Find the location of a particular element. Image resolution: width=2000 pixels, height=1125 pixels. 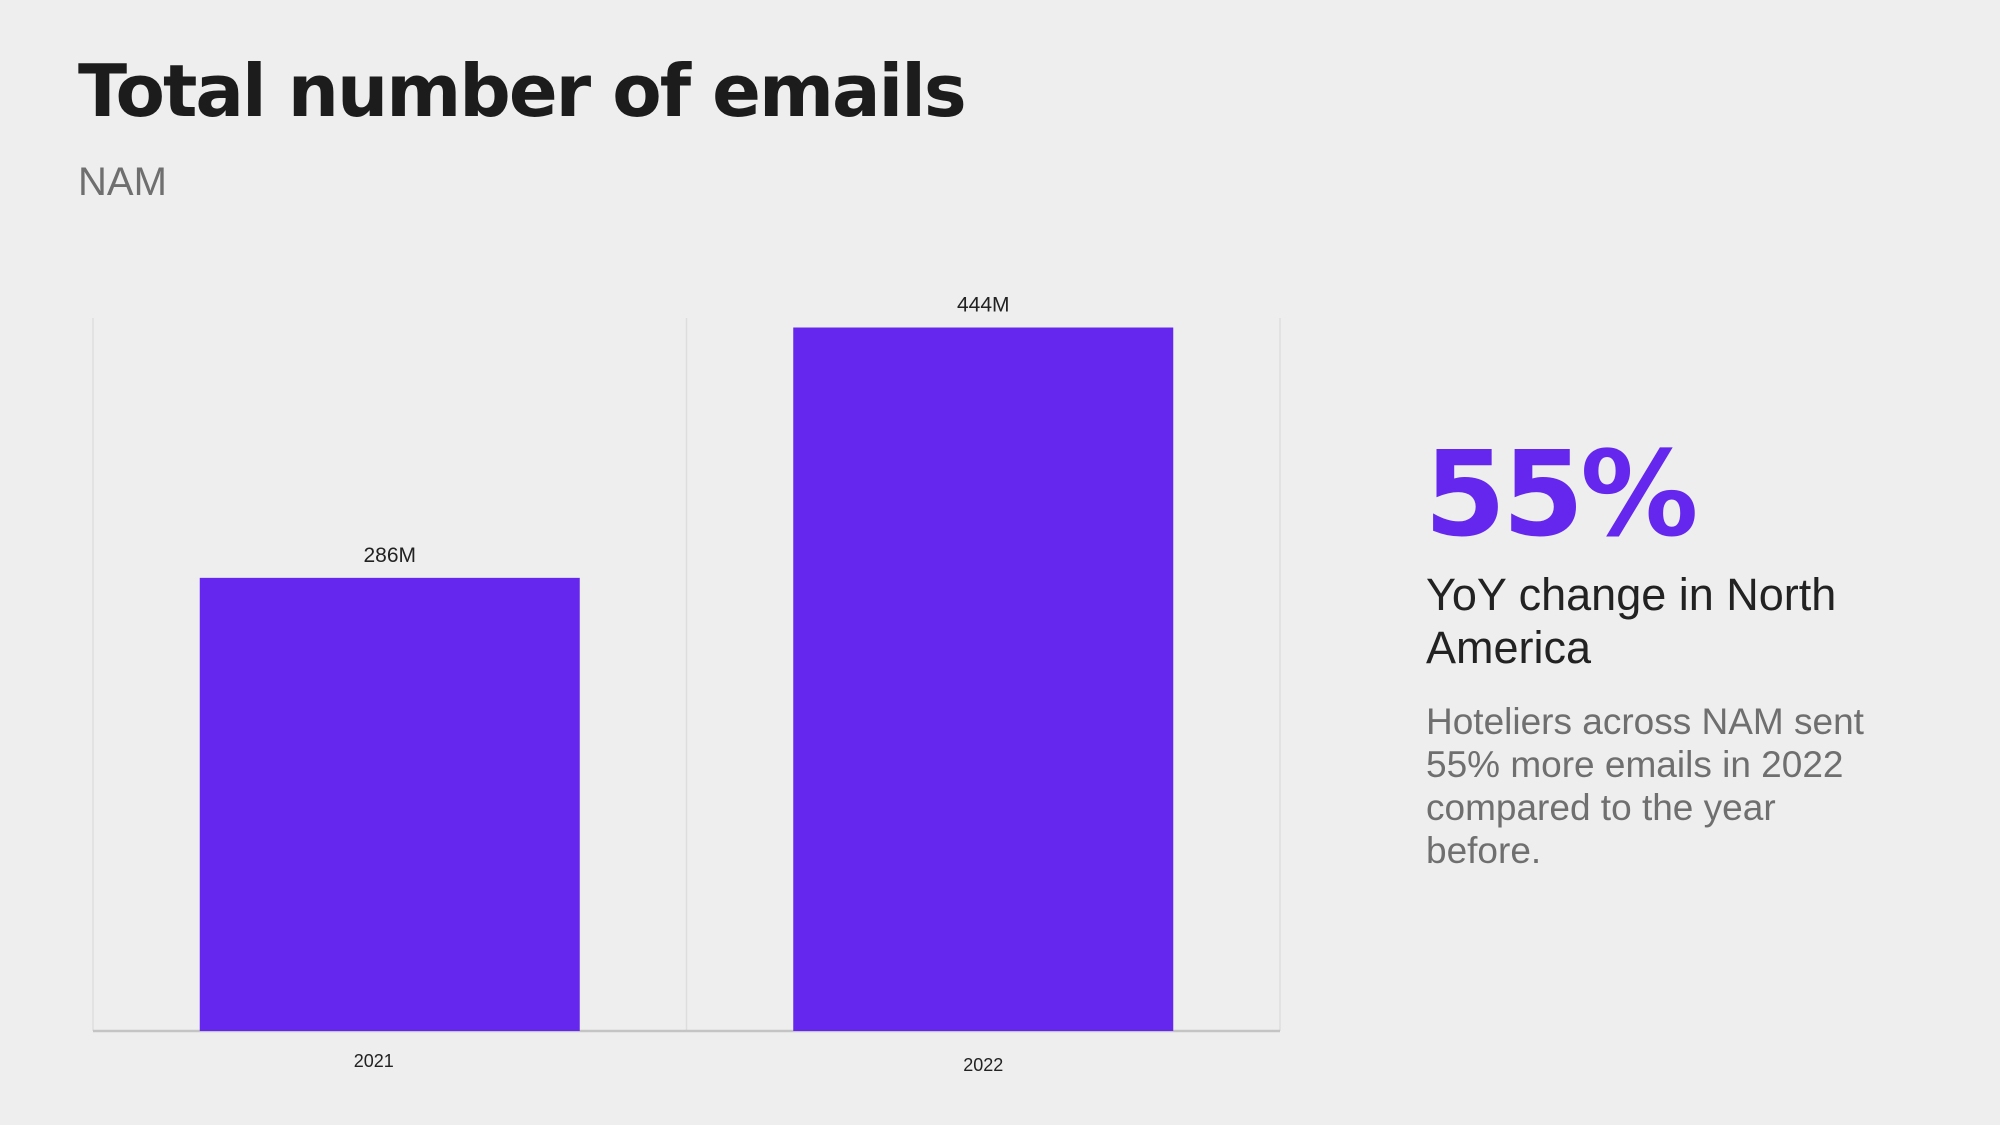

x-tick-label-2022: 2022 is located at coordinates (983, 1065).